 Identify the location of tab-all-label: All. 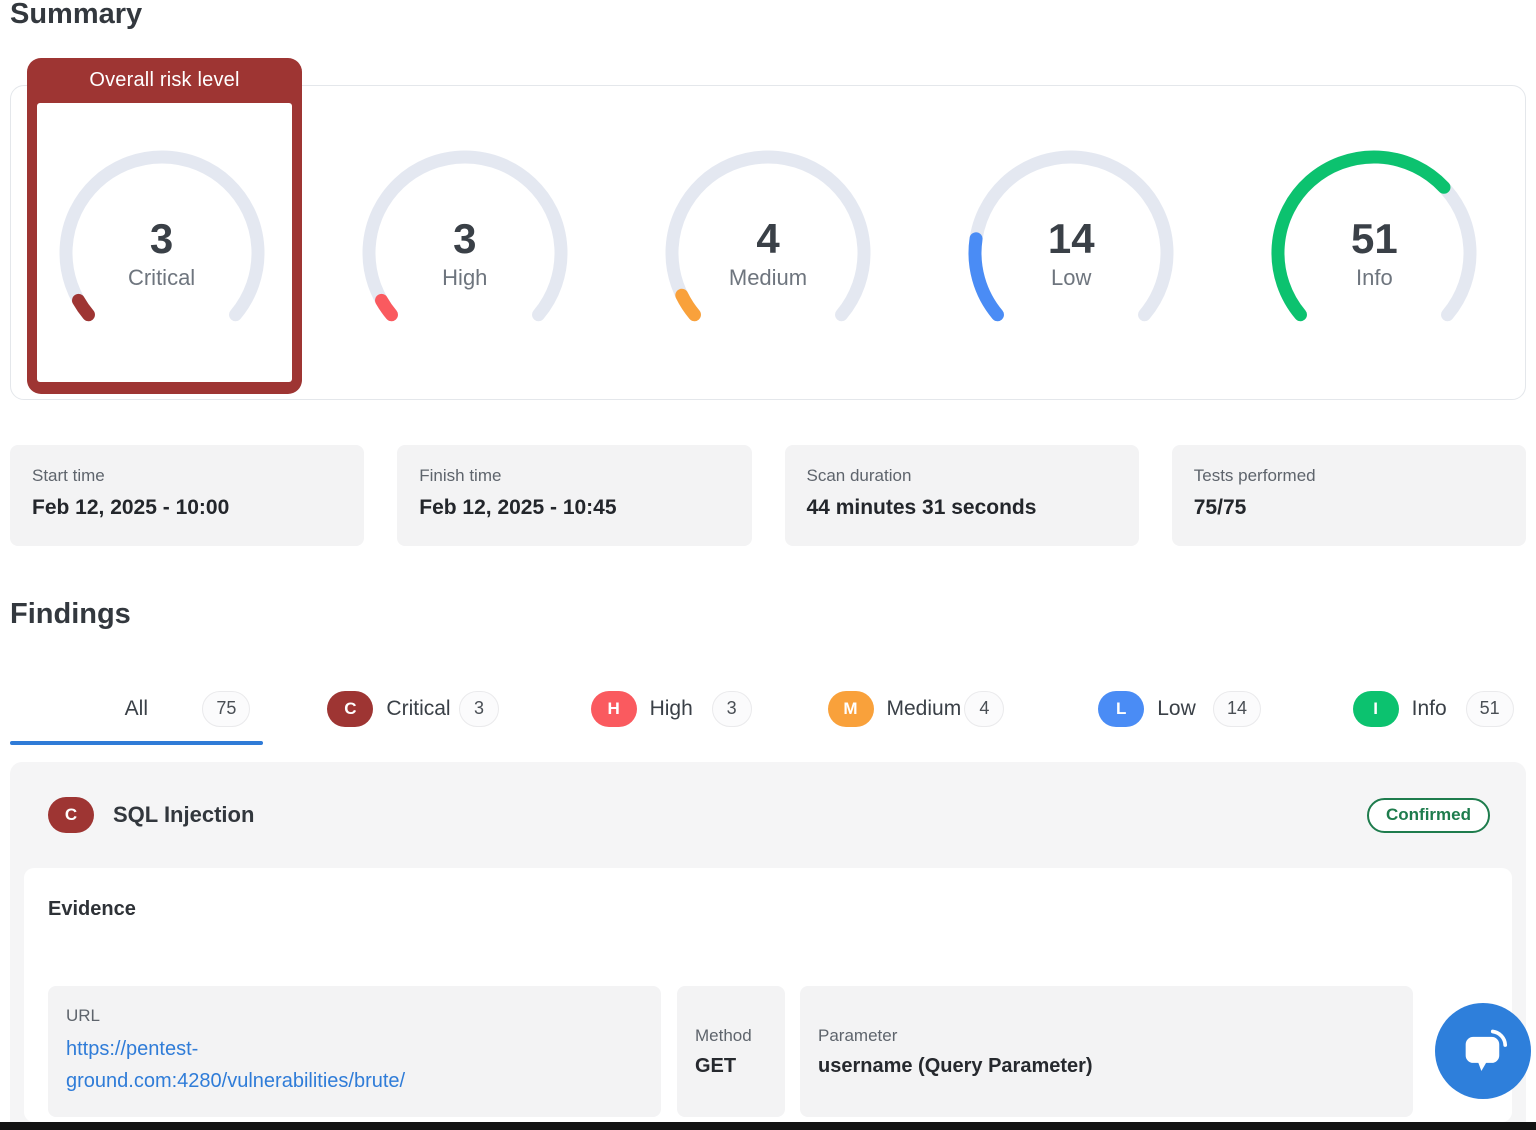
(136, 708).